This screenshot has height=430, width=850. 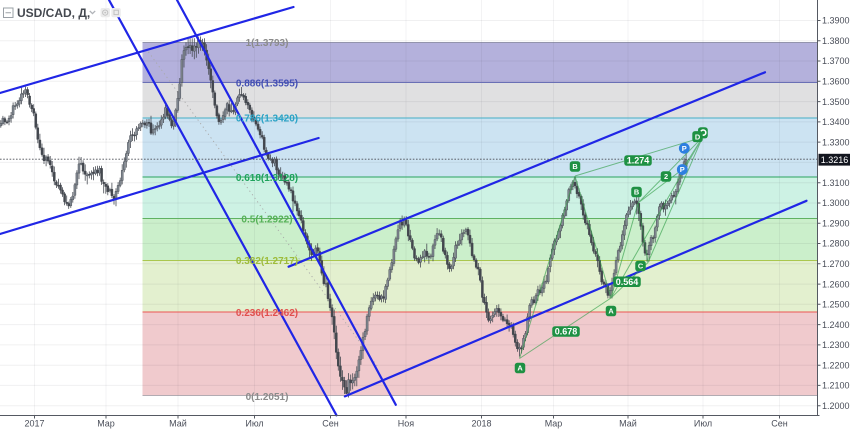 I want to click on svg-text: 2, so click(x=666, y=176).